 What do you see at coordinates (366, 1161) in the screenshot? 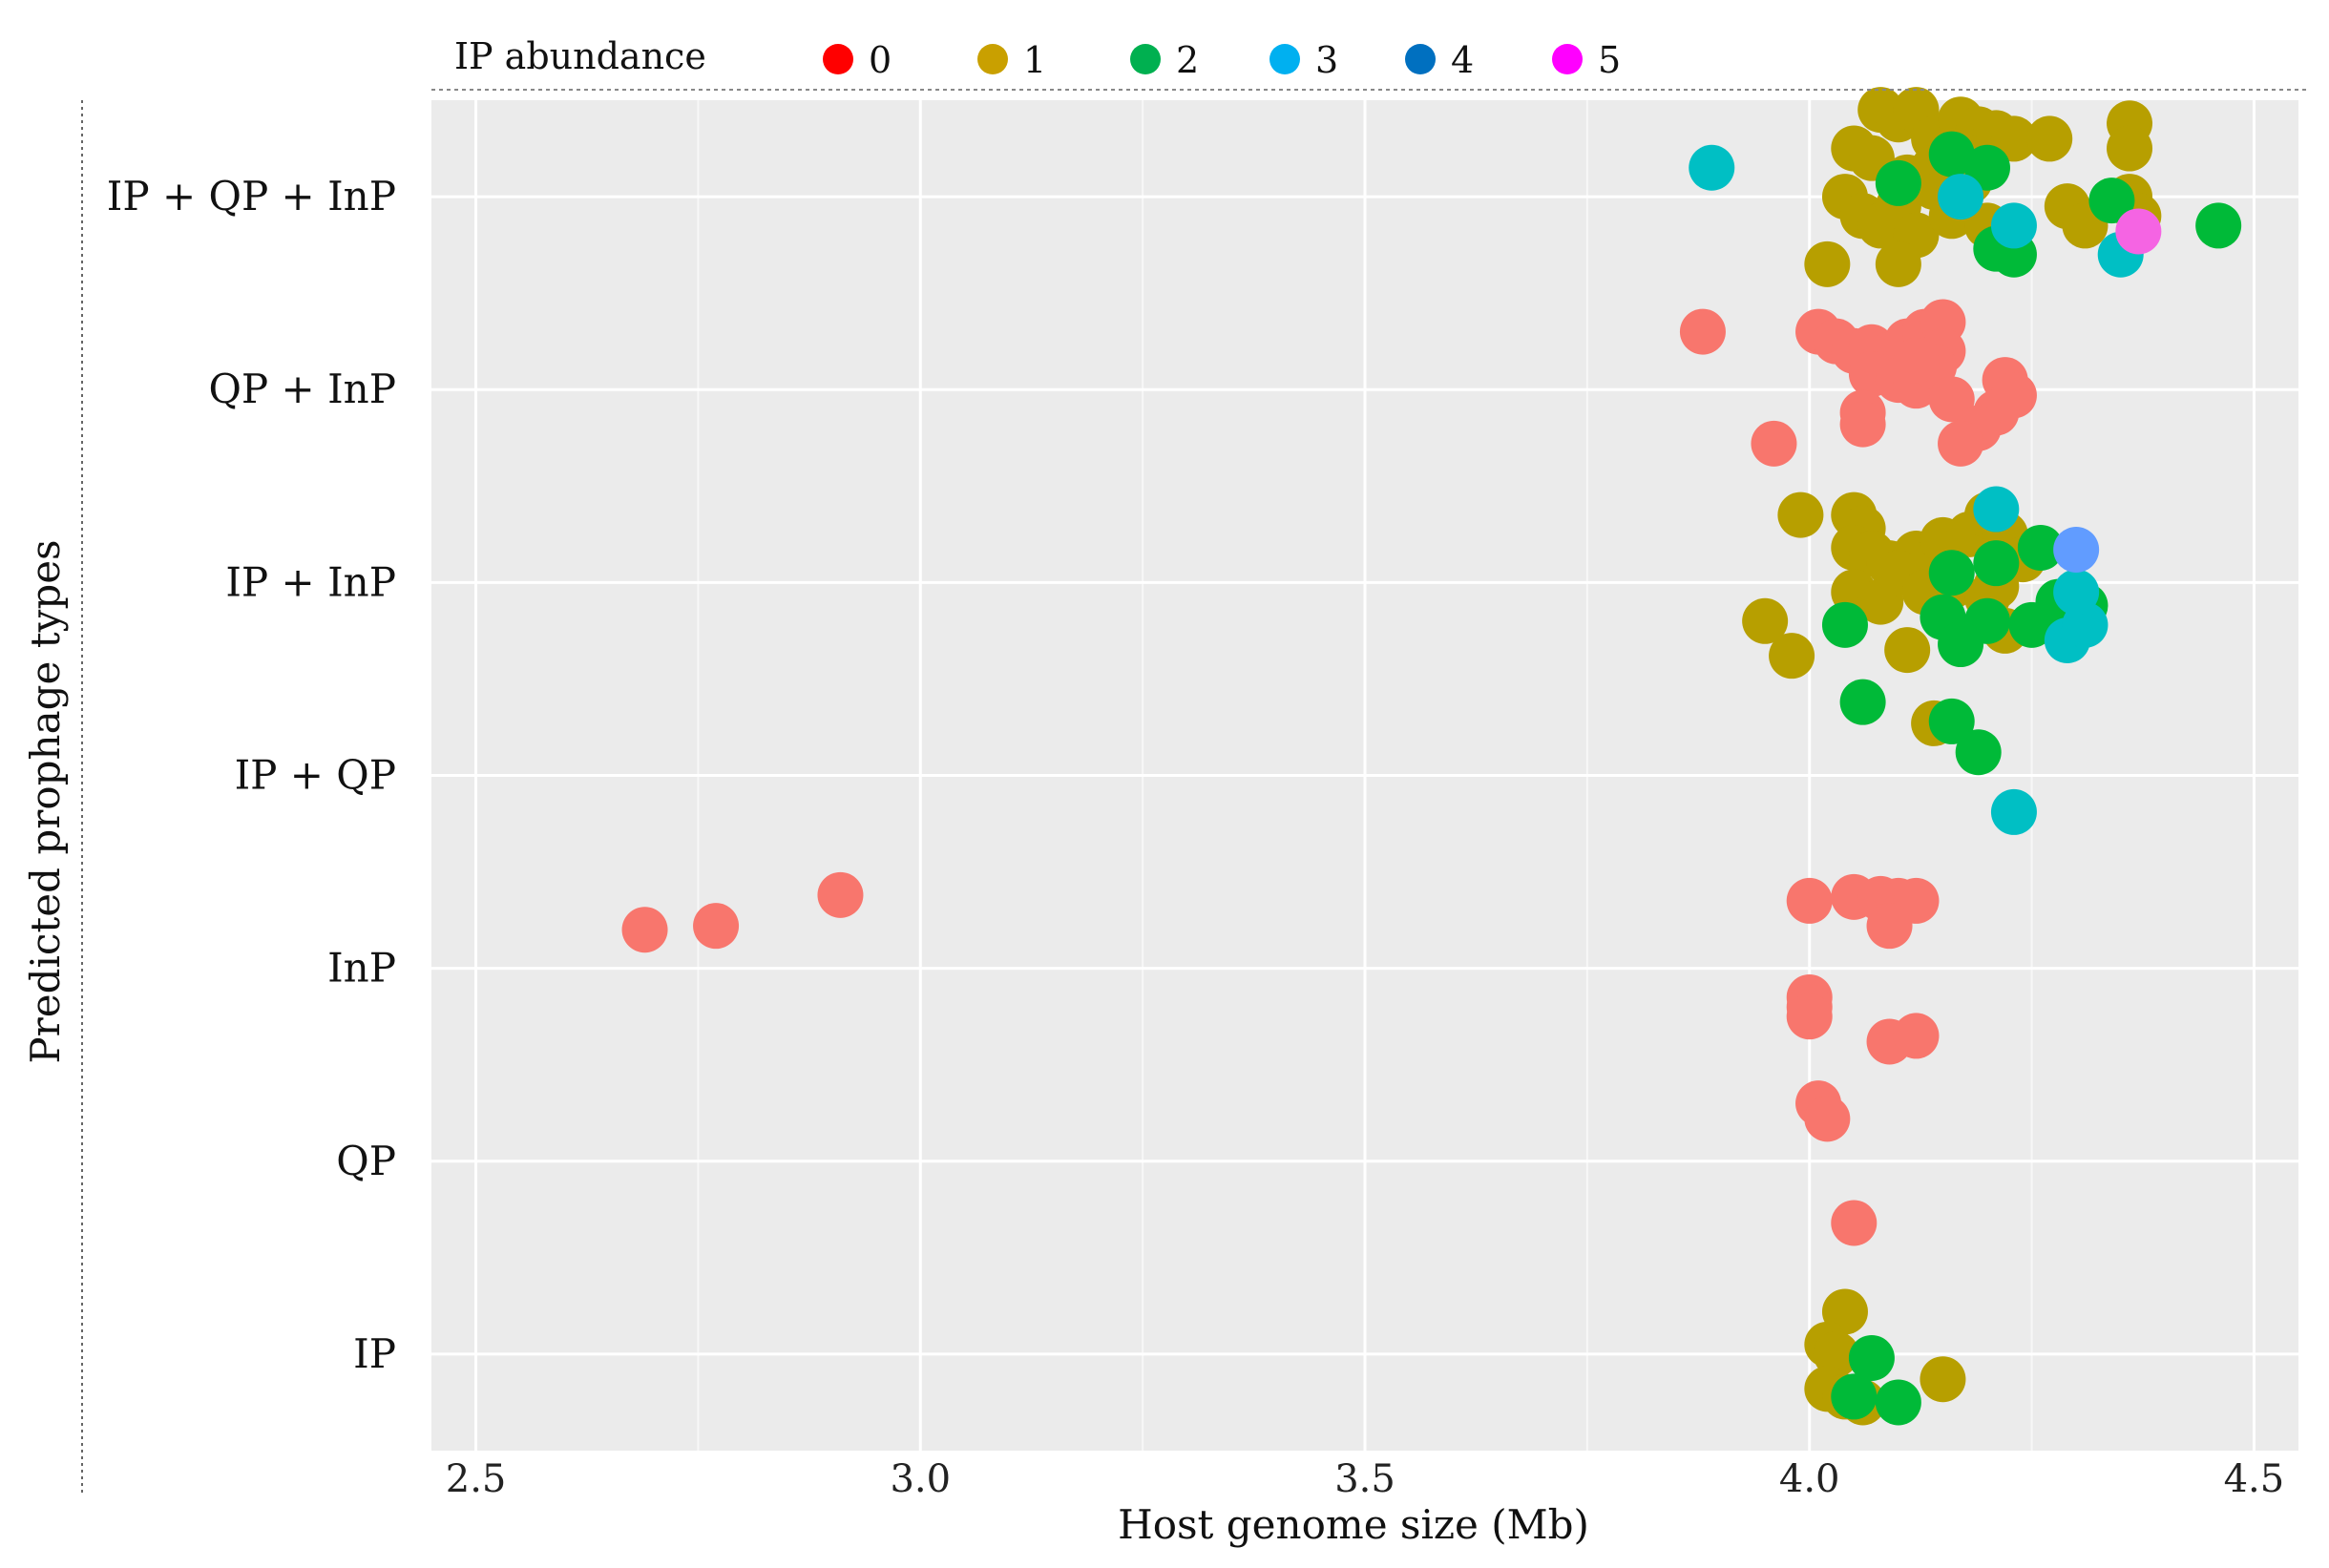
I see `y-tick-label: QP` at bounding box center [366, 1161].